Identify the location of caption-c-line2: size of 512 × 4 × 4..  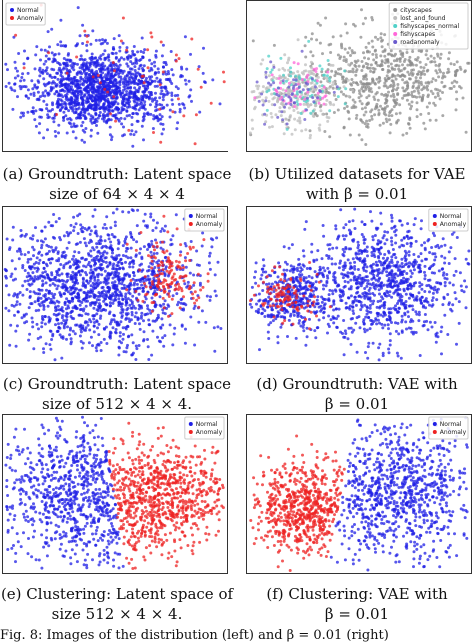
(117, 404).